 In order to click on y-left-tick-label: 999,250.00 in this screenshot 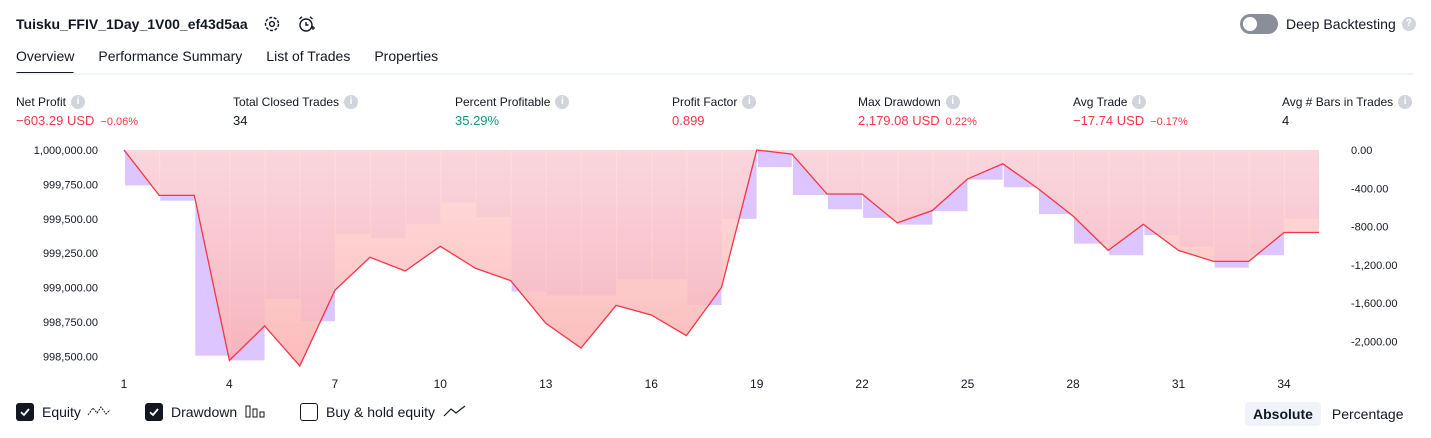, I will do `click(70, 254)`.